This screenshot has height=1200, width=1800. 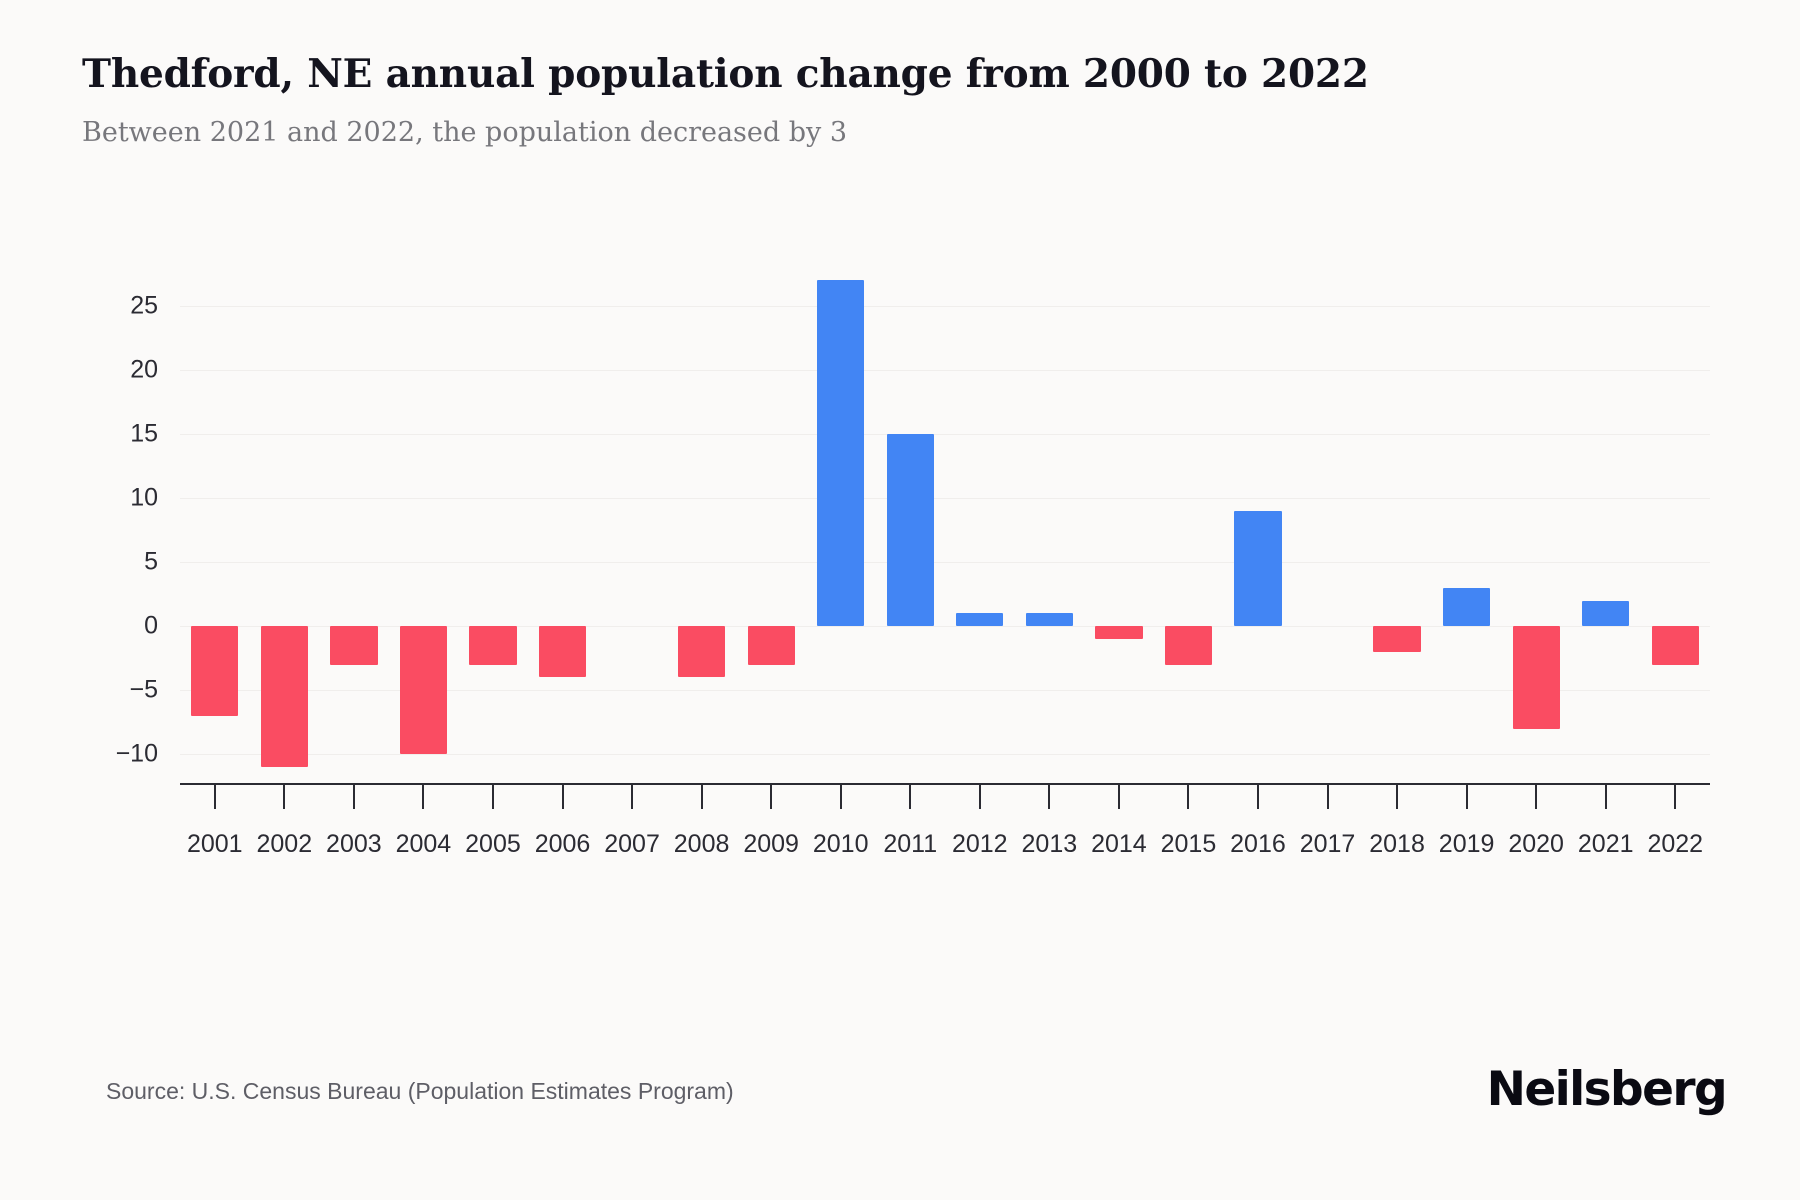 I want to click on y-axis-tick-label: 0, so click(x=151, y=625).